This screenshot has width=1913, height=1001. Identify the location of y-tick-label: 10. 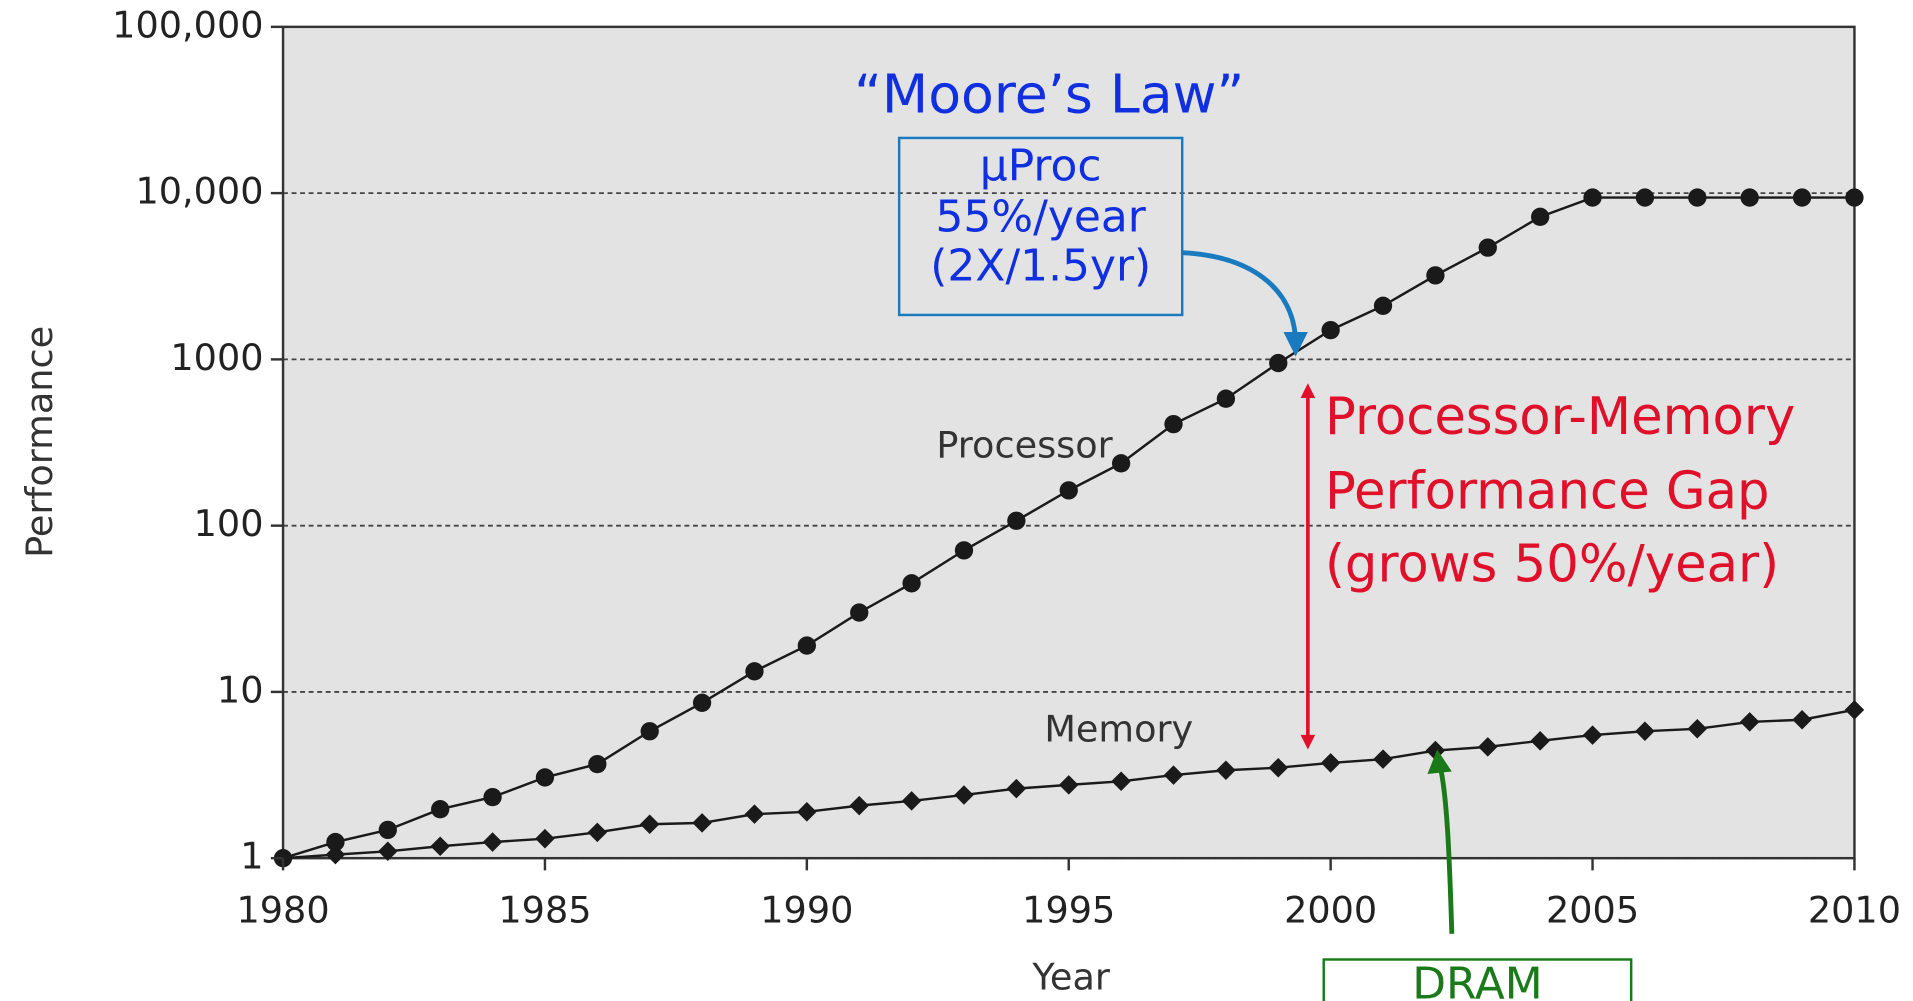
(240, 689).